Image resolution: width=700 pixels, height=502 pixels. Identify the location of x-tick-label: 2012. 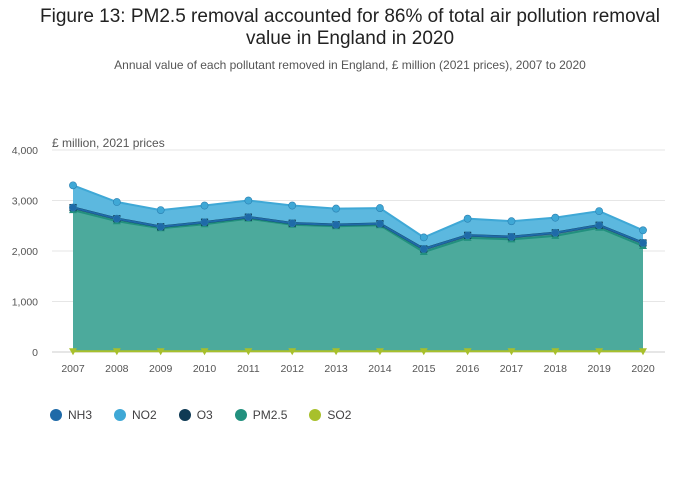
(293, 369).